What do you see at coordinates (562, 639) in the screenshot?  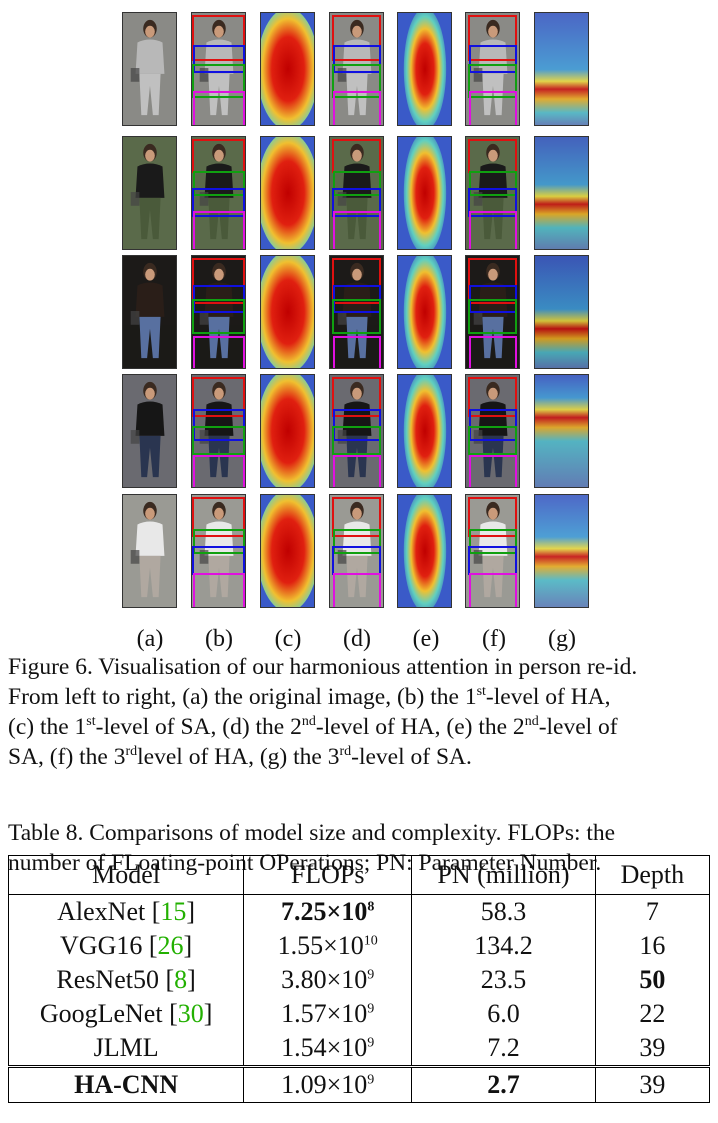 I see `column-label-g: (g)` at bounding box center [562, 639].